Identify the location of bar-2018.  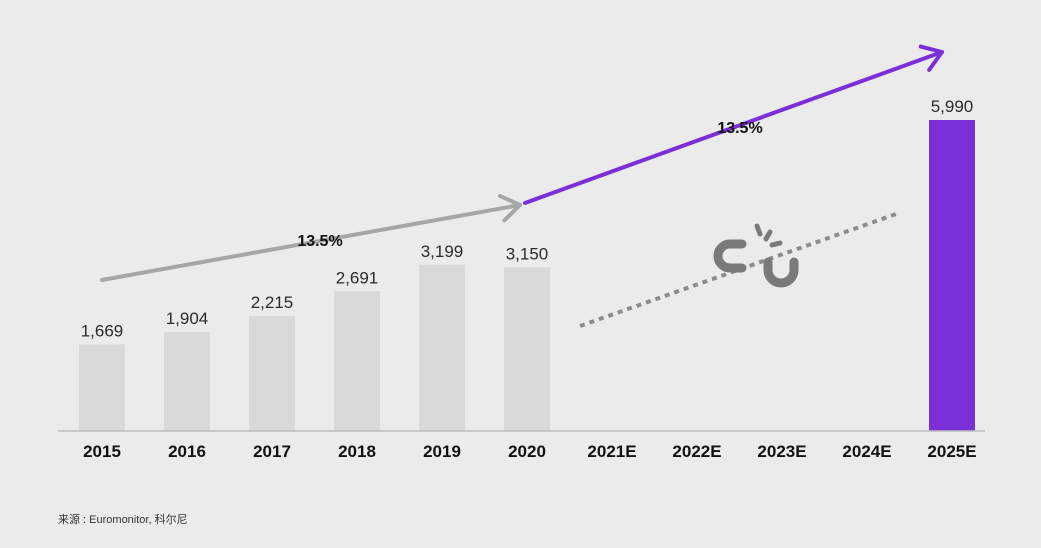
(357, 361).